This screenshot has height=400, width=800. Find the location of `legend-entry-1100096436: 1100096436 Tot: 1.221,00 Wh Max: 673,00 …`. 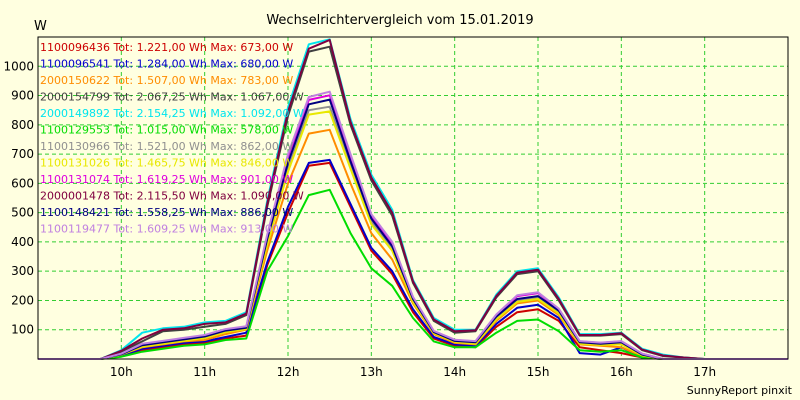

legend-entry-1100096436: 1100096436 Tot: 1.221,00 Wh Max: 673,00 … is located at coordinates (166, 47).